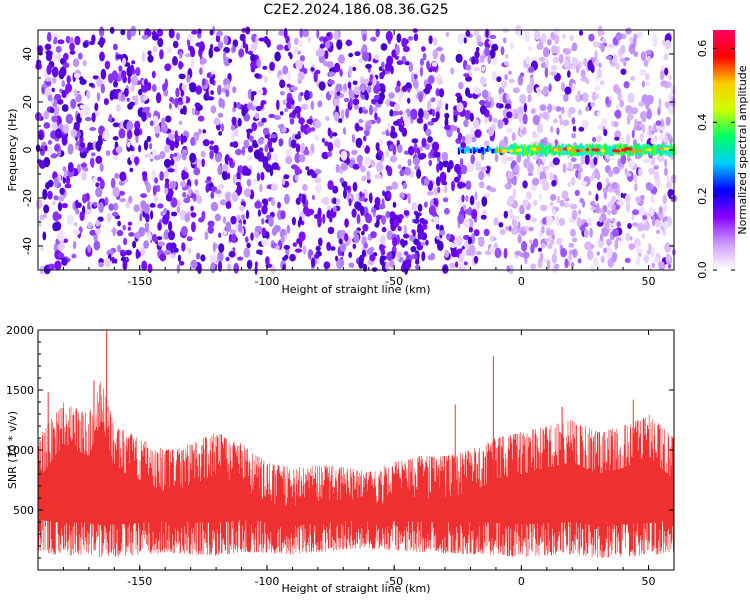  I want to click on y-tick-label: 2000, so click(20, 330).